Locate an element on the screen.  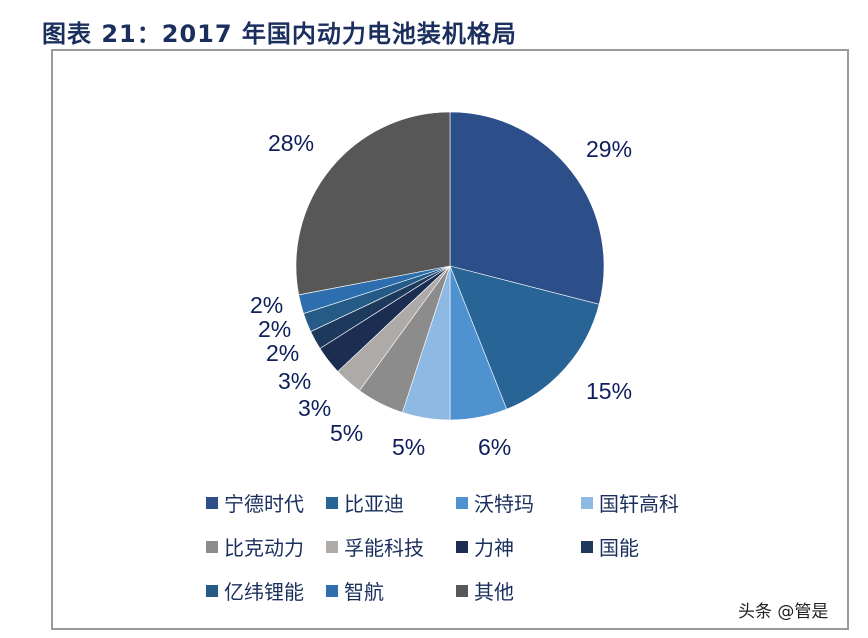
legend-item: 沃特玛 is located at coordinates (495, 502).